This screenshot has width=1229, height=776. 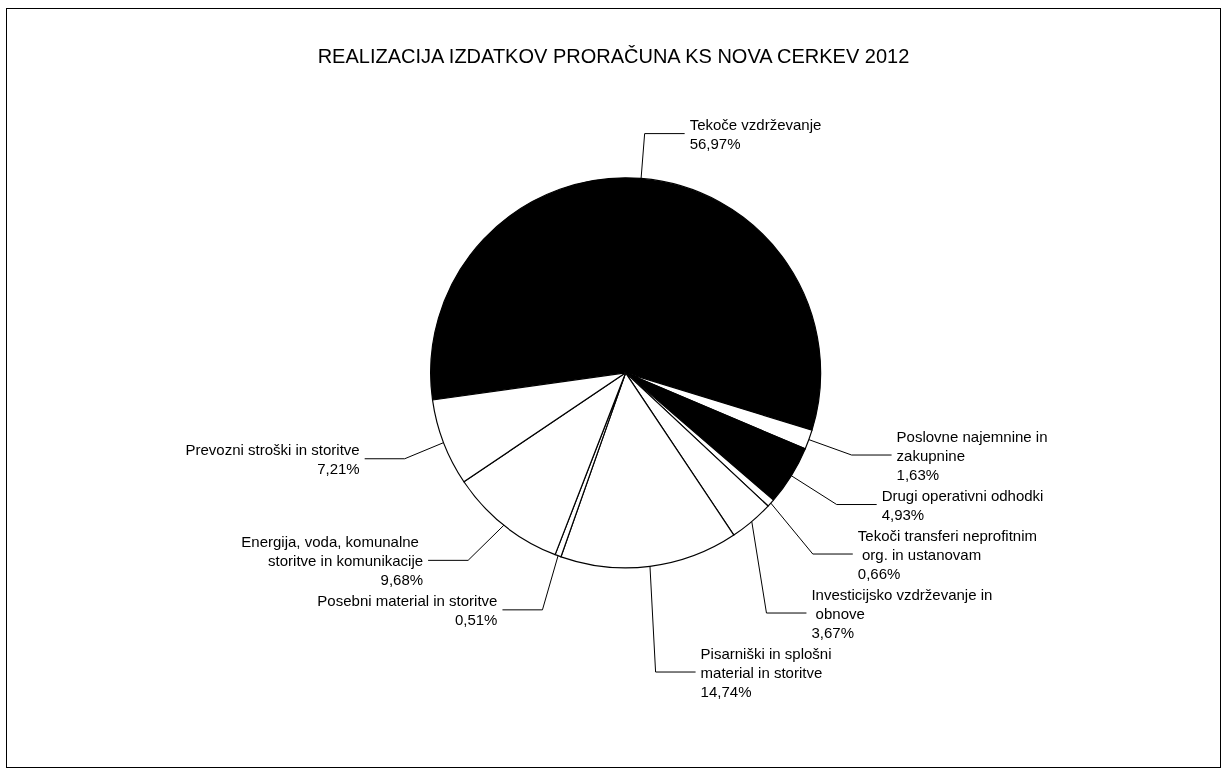 I want to click on slice-label: Energija, voda, komunalne storitve in komunikacije, so click(x=332, y=550).